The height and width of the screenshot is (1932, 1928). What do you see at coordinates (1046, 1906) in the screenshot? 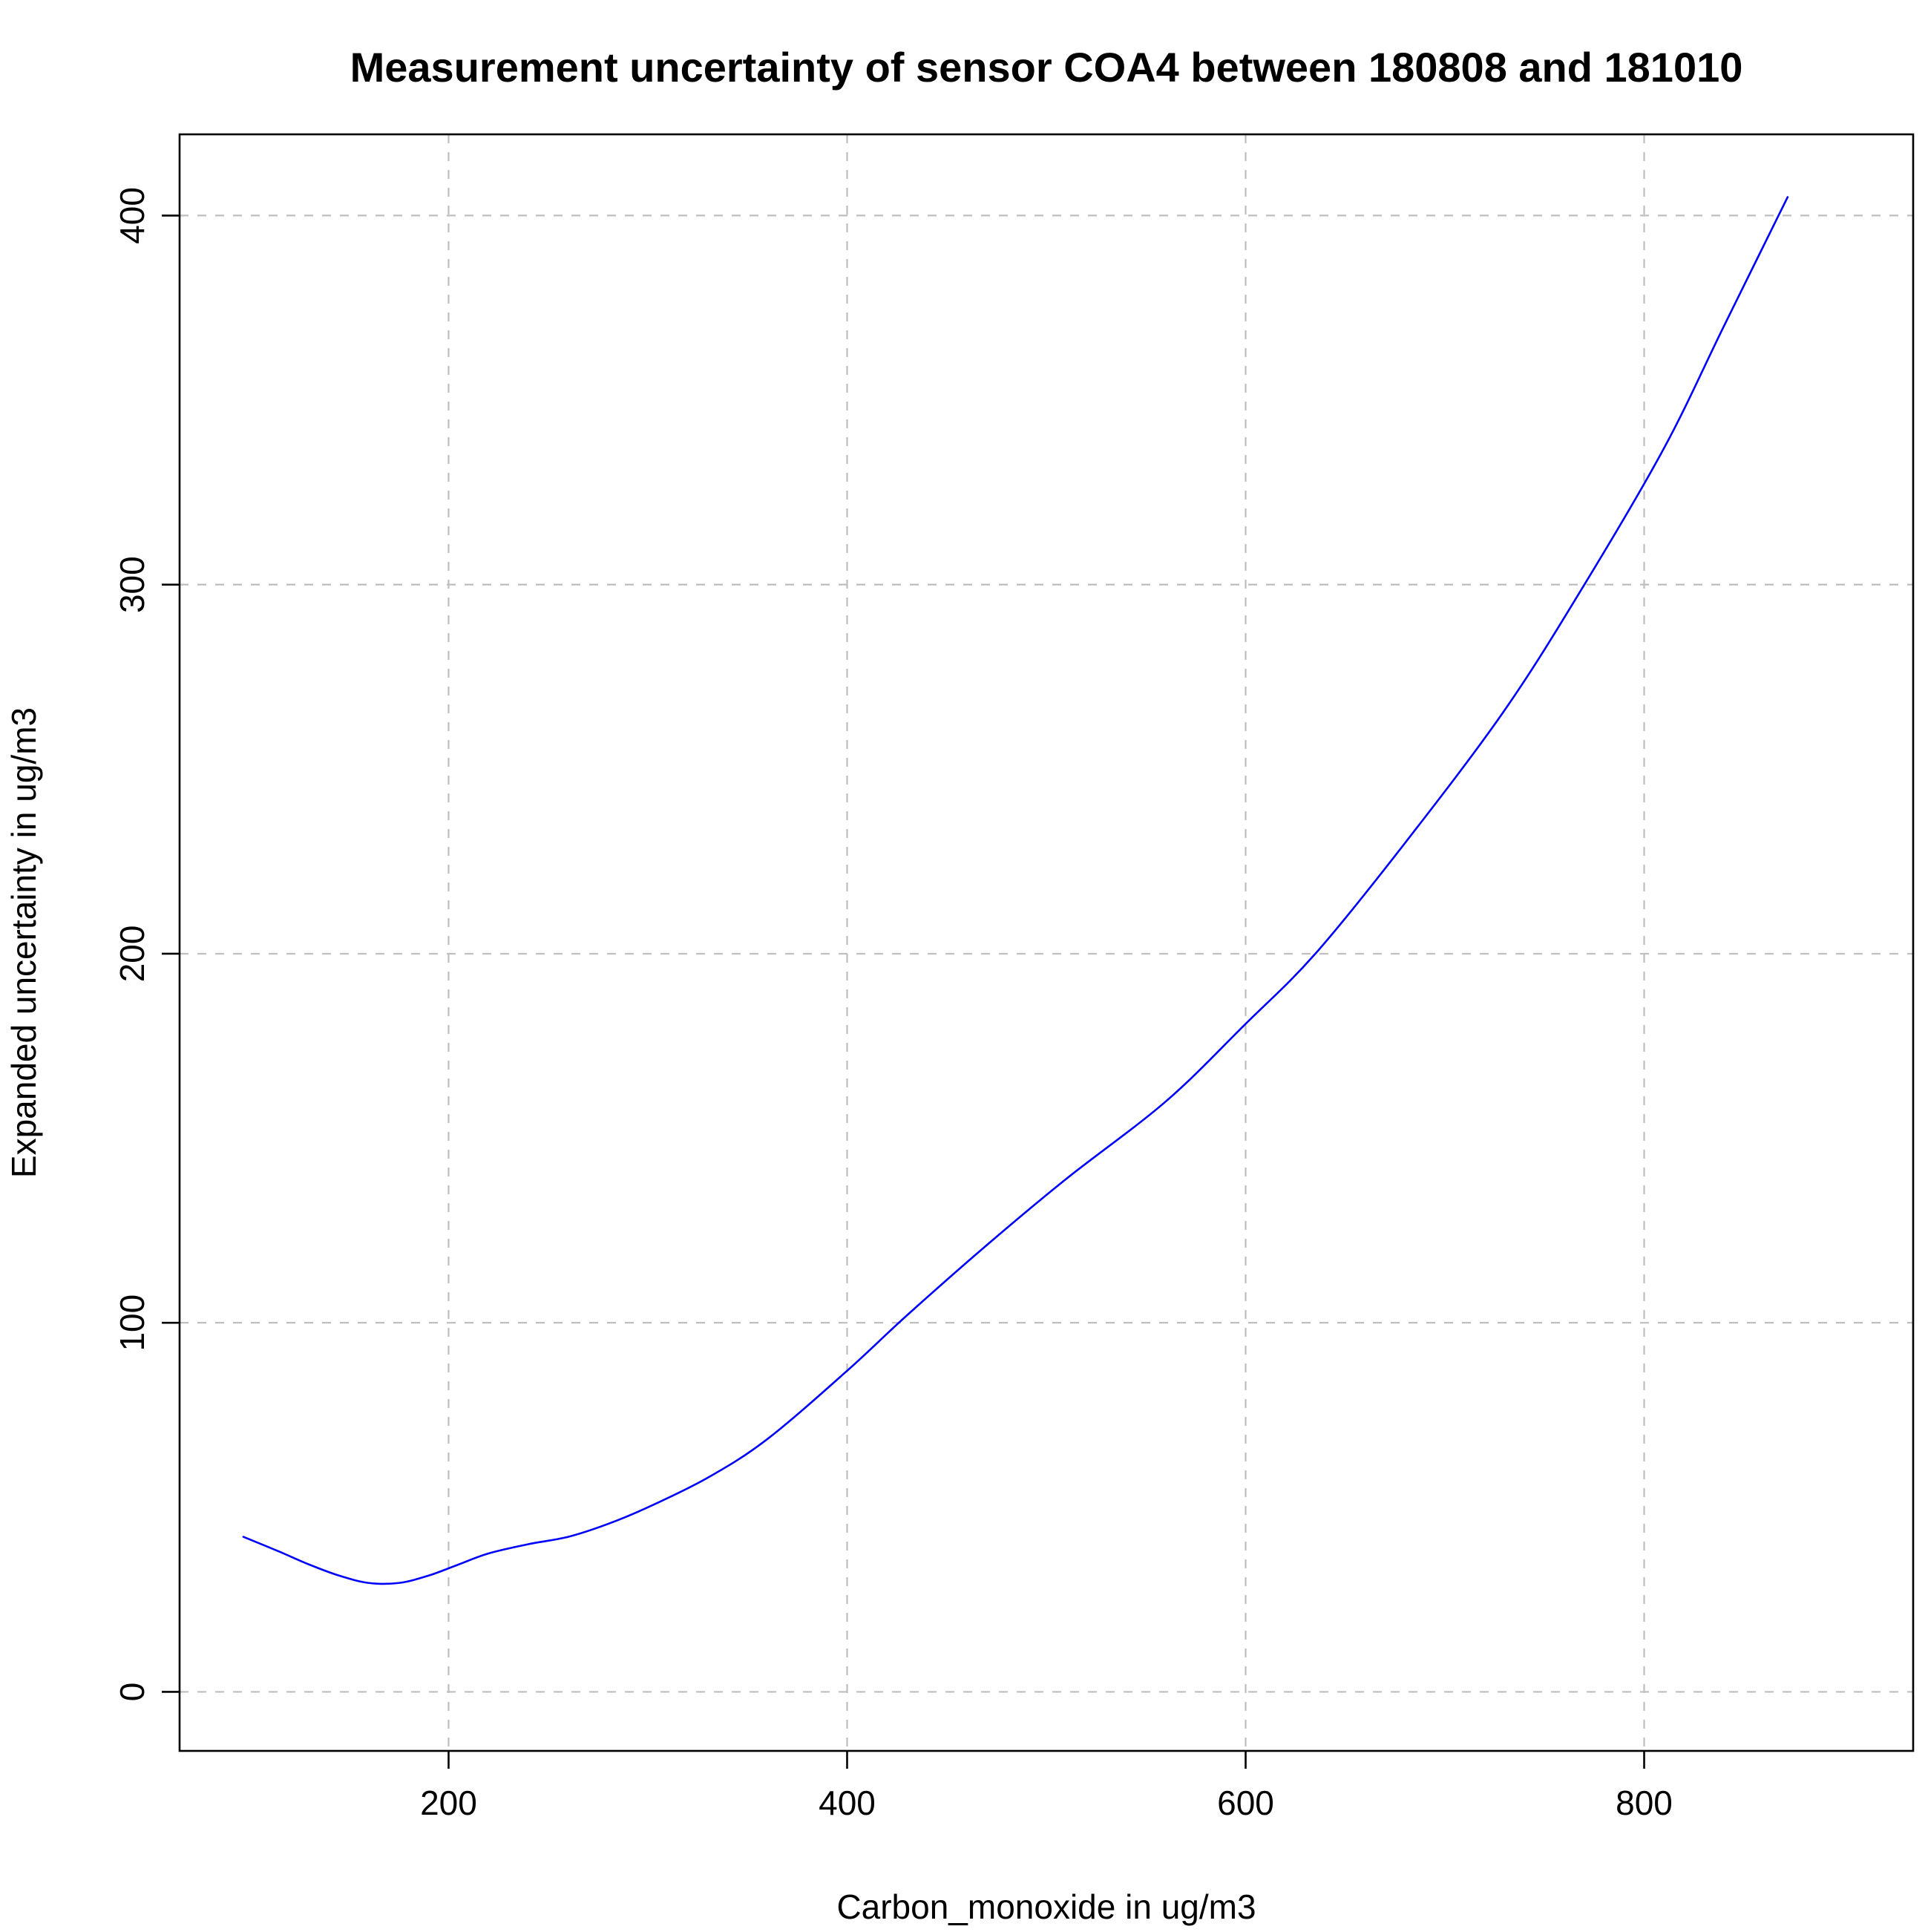
I see `x-axis-label: Carbon_monoxide in ug/m3` at bounding box center [1046, 1906].